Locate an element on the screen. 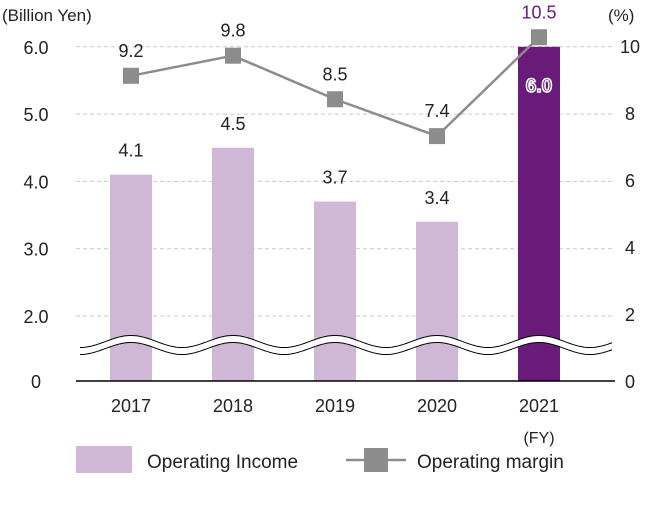 Image resolution: width=647 pixels, height=508 pixels. left-tick-label: 3.0 is located at coordinates (35, 250).